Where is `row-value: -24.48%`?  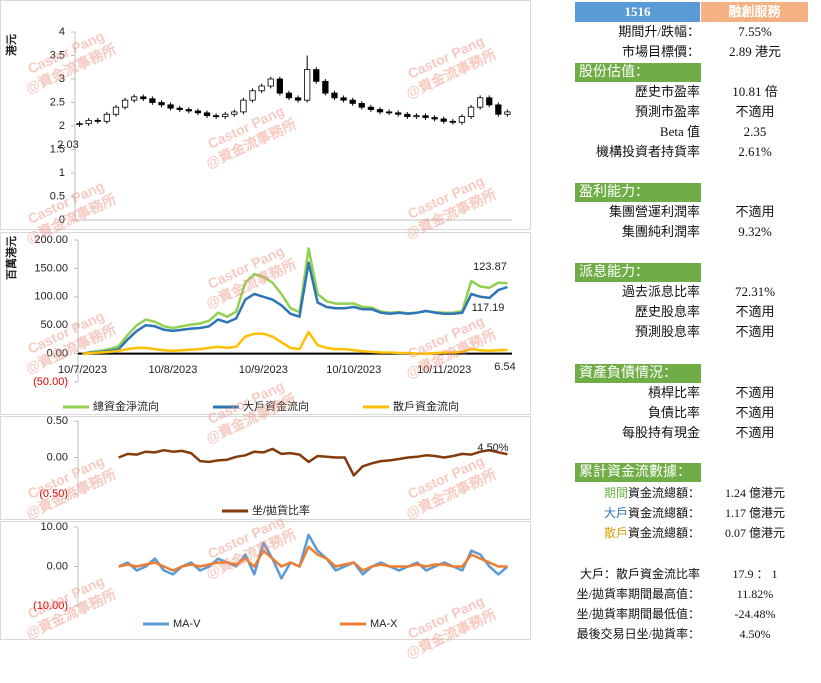
row-value: -24.48% is located at coordinates (755, 614).